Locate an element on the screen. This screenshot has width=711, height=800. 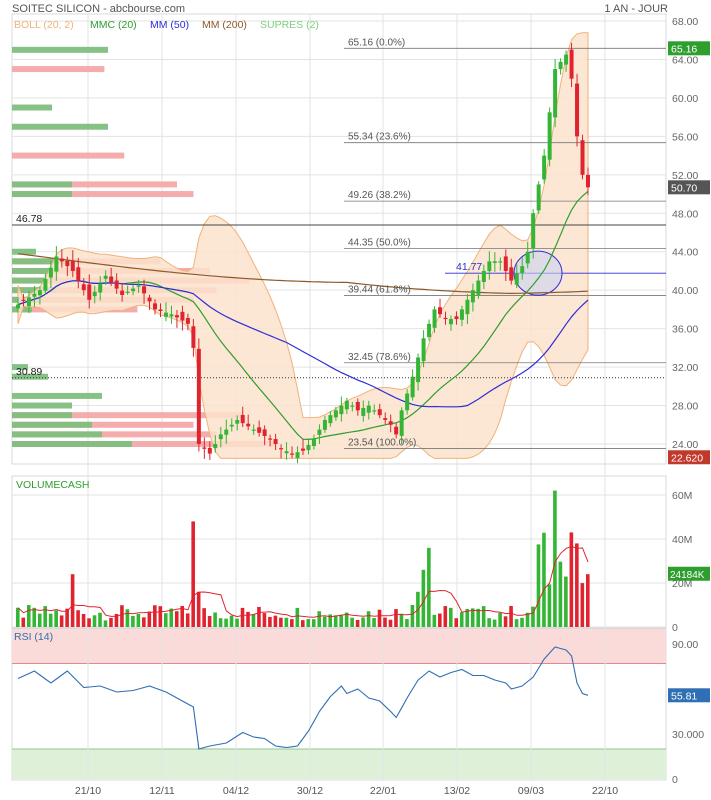
price-tag-label: 65.16 is located at coordinates (684, 49).